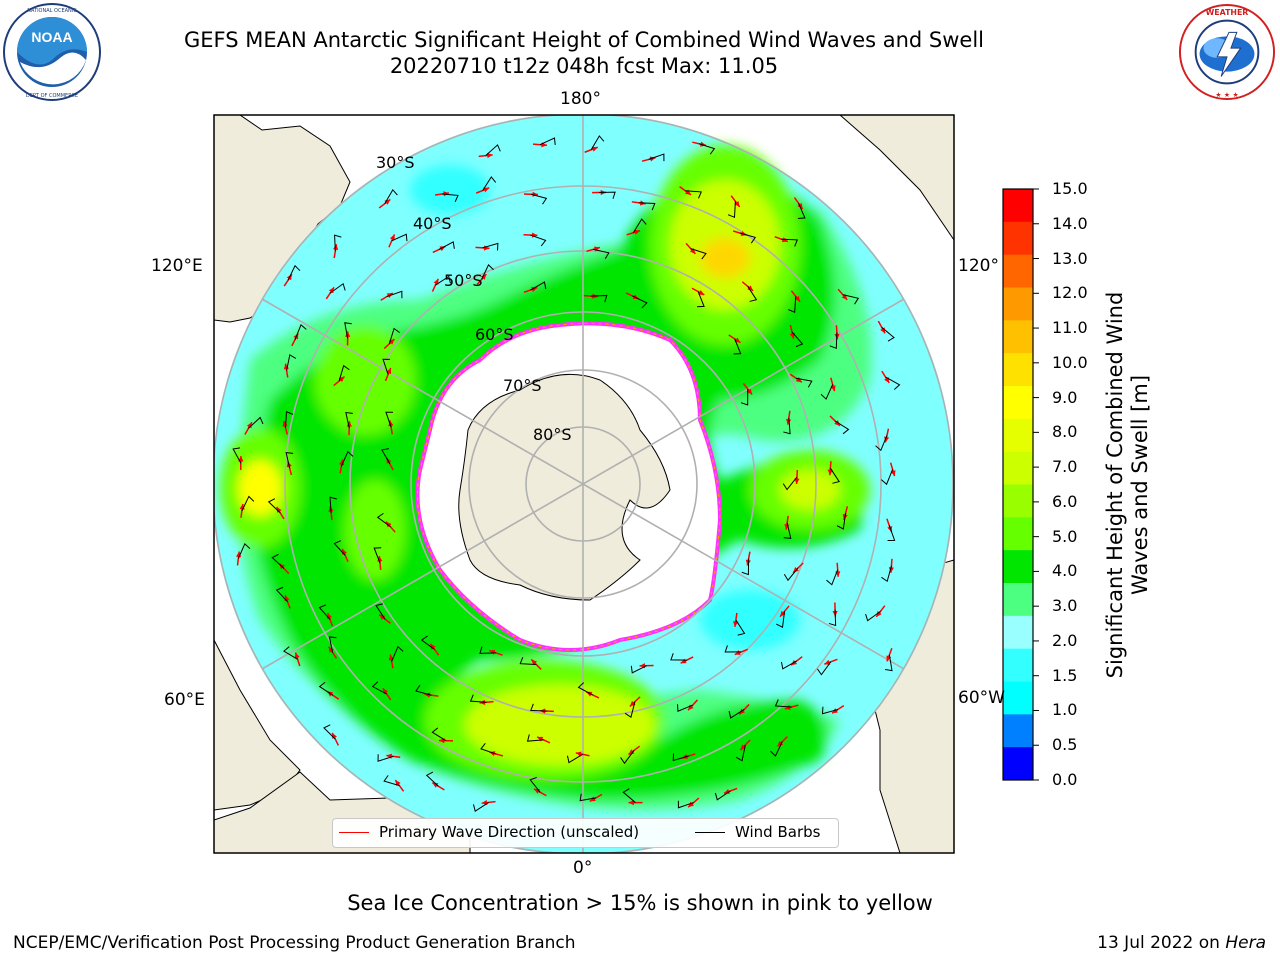 The image size is (1280, 960). What do you see at coordinates (978, 266) in the screenshot?
I see `lon-label-120w: 120°` at bounding box center [978, 266].